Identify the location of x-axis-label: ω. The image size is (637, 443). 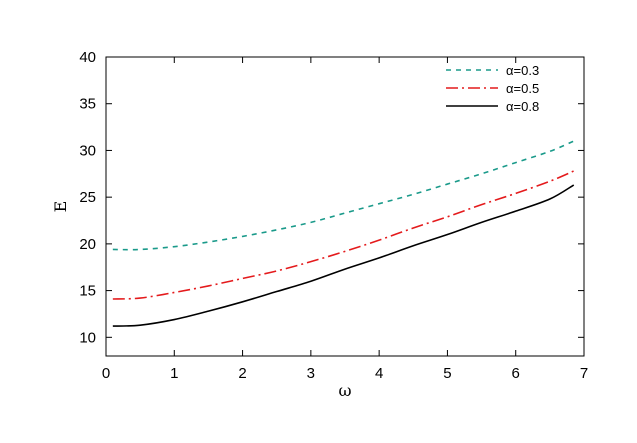
(344, 390).